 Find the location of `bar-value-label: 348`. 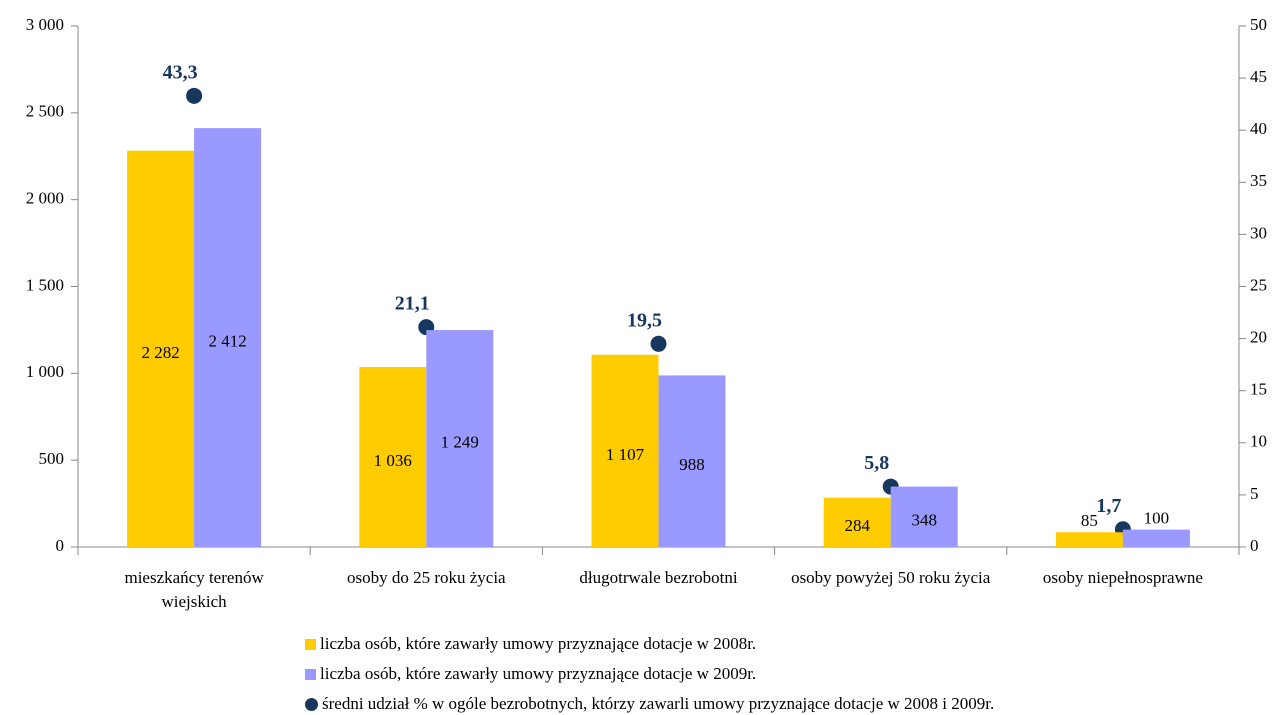

bar-value-label: 348 is located at coordinates (924, 520).